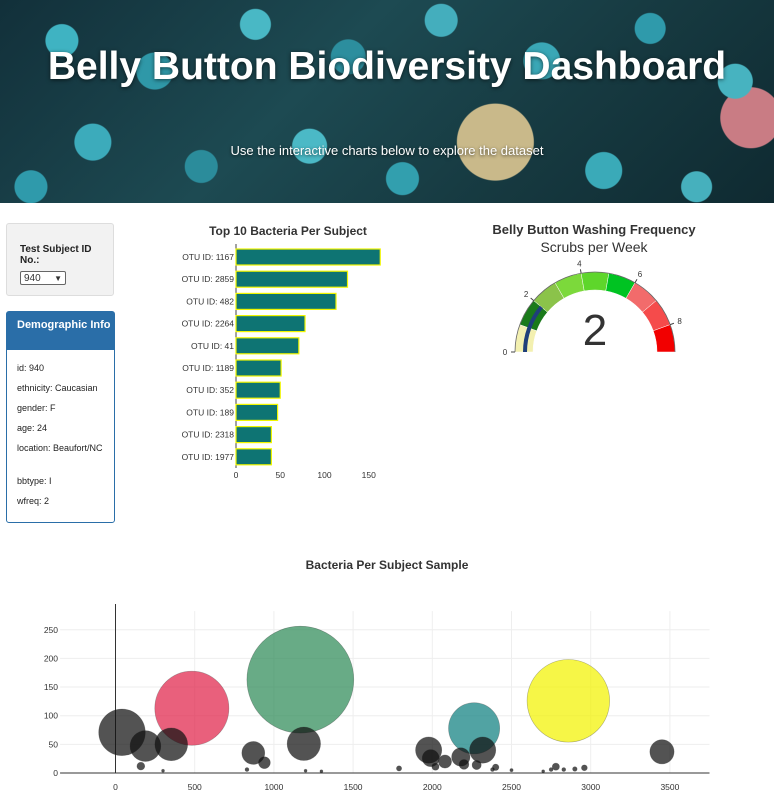 The image size is (774, 806). I want to click on bar-category-label: OTU ID: 189, so click(210, 412).